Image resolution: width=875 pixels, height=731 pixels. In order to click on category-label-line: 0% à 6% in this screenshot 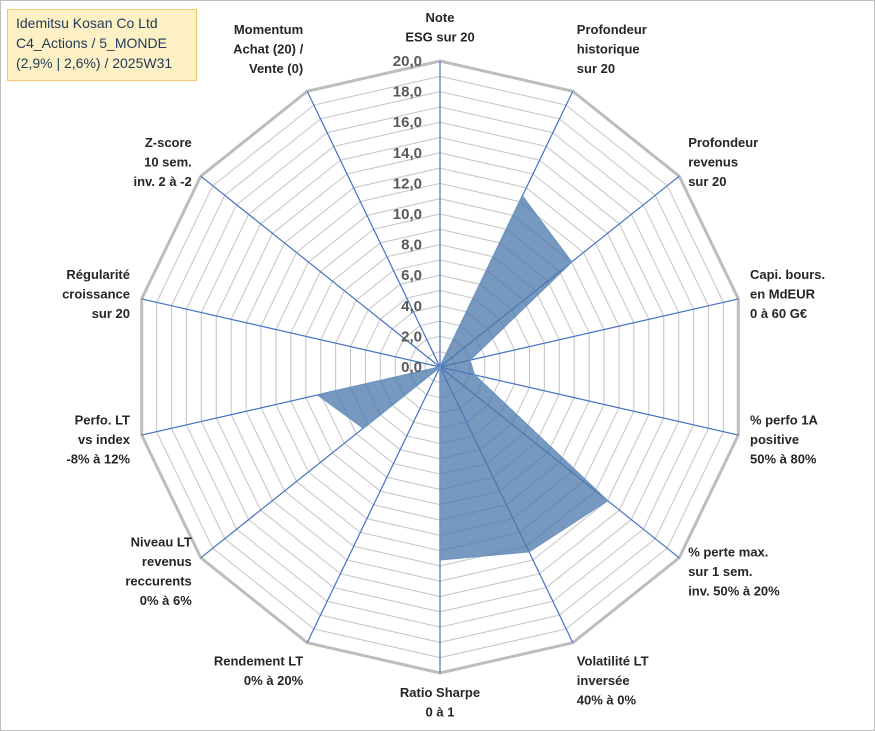, I will do `click(166, 600)`.